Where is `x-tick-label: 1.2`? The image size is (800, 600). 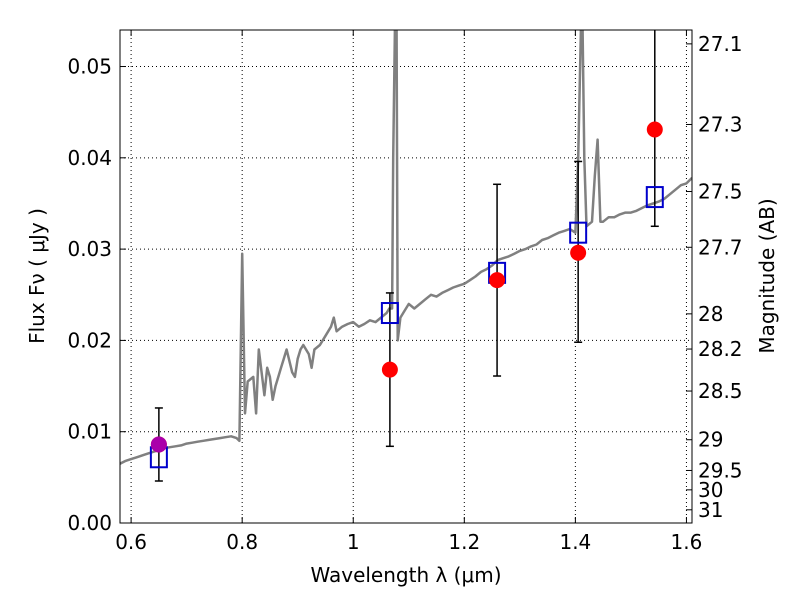
x-tick-label: 1.2 is located at coordinates (464, 542).